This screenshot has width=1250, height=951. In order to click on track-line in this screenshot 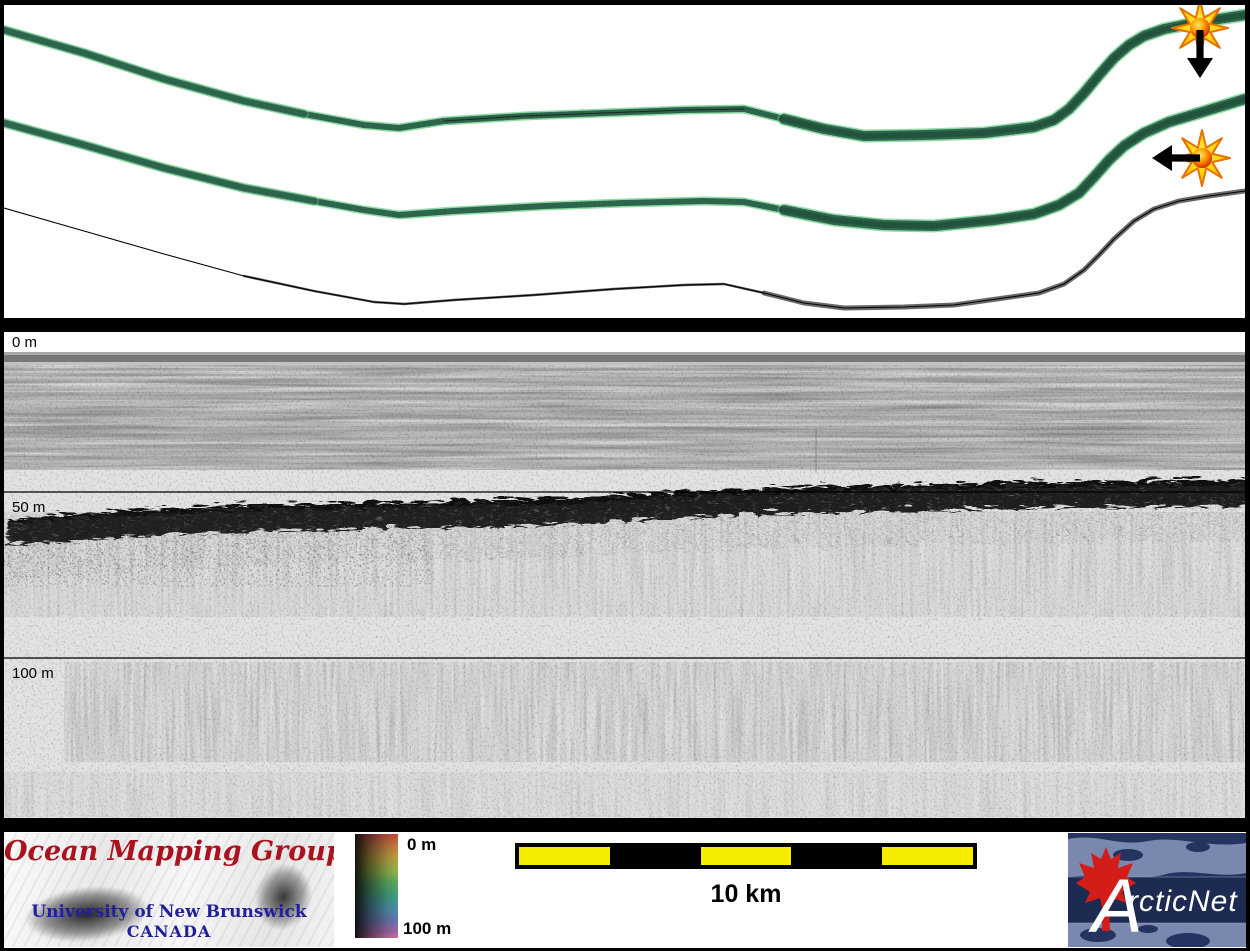, I will do `click(624, 249)`.